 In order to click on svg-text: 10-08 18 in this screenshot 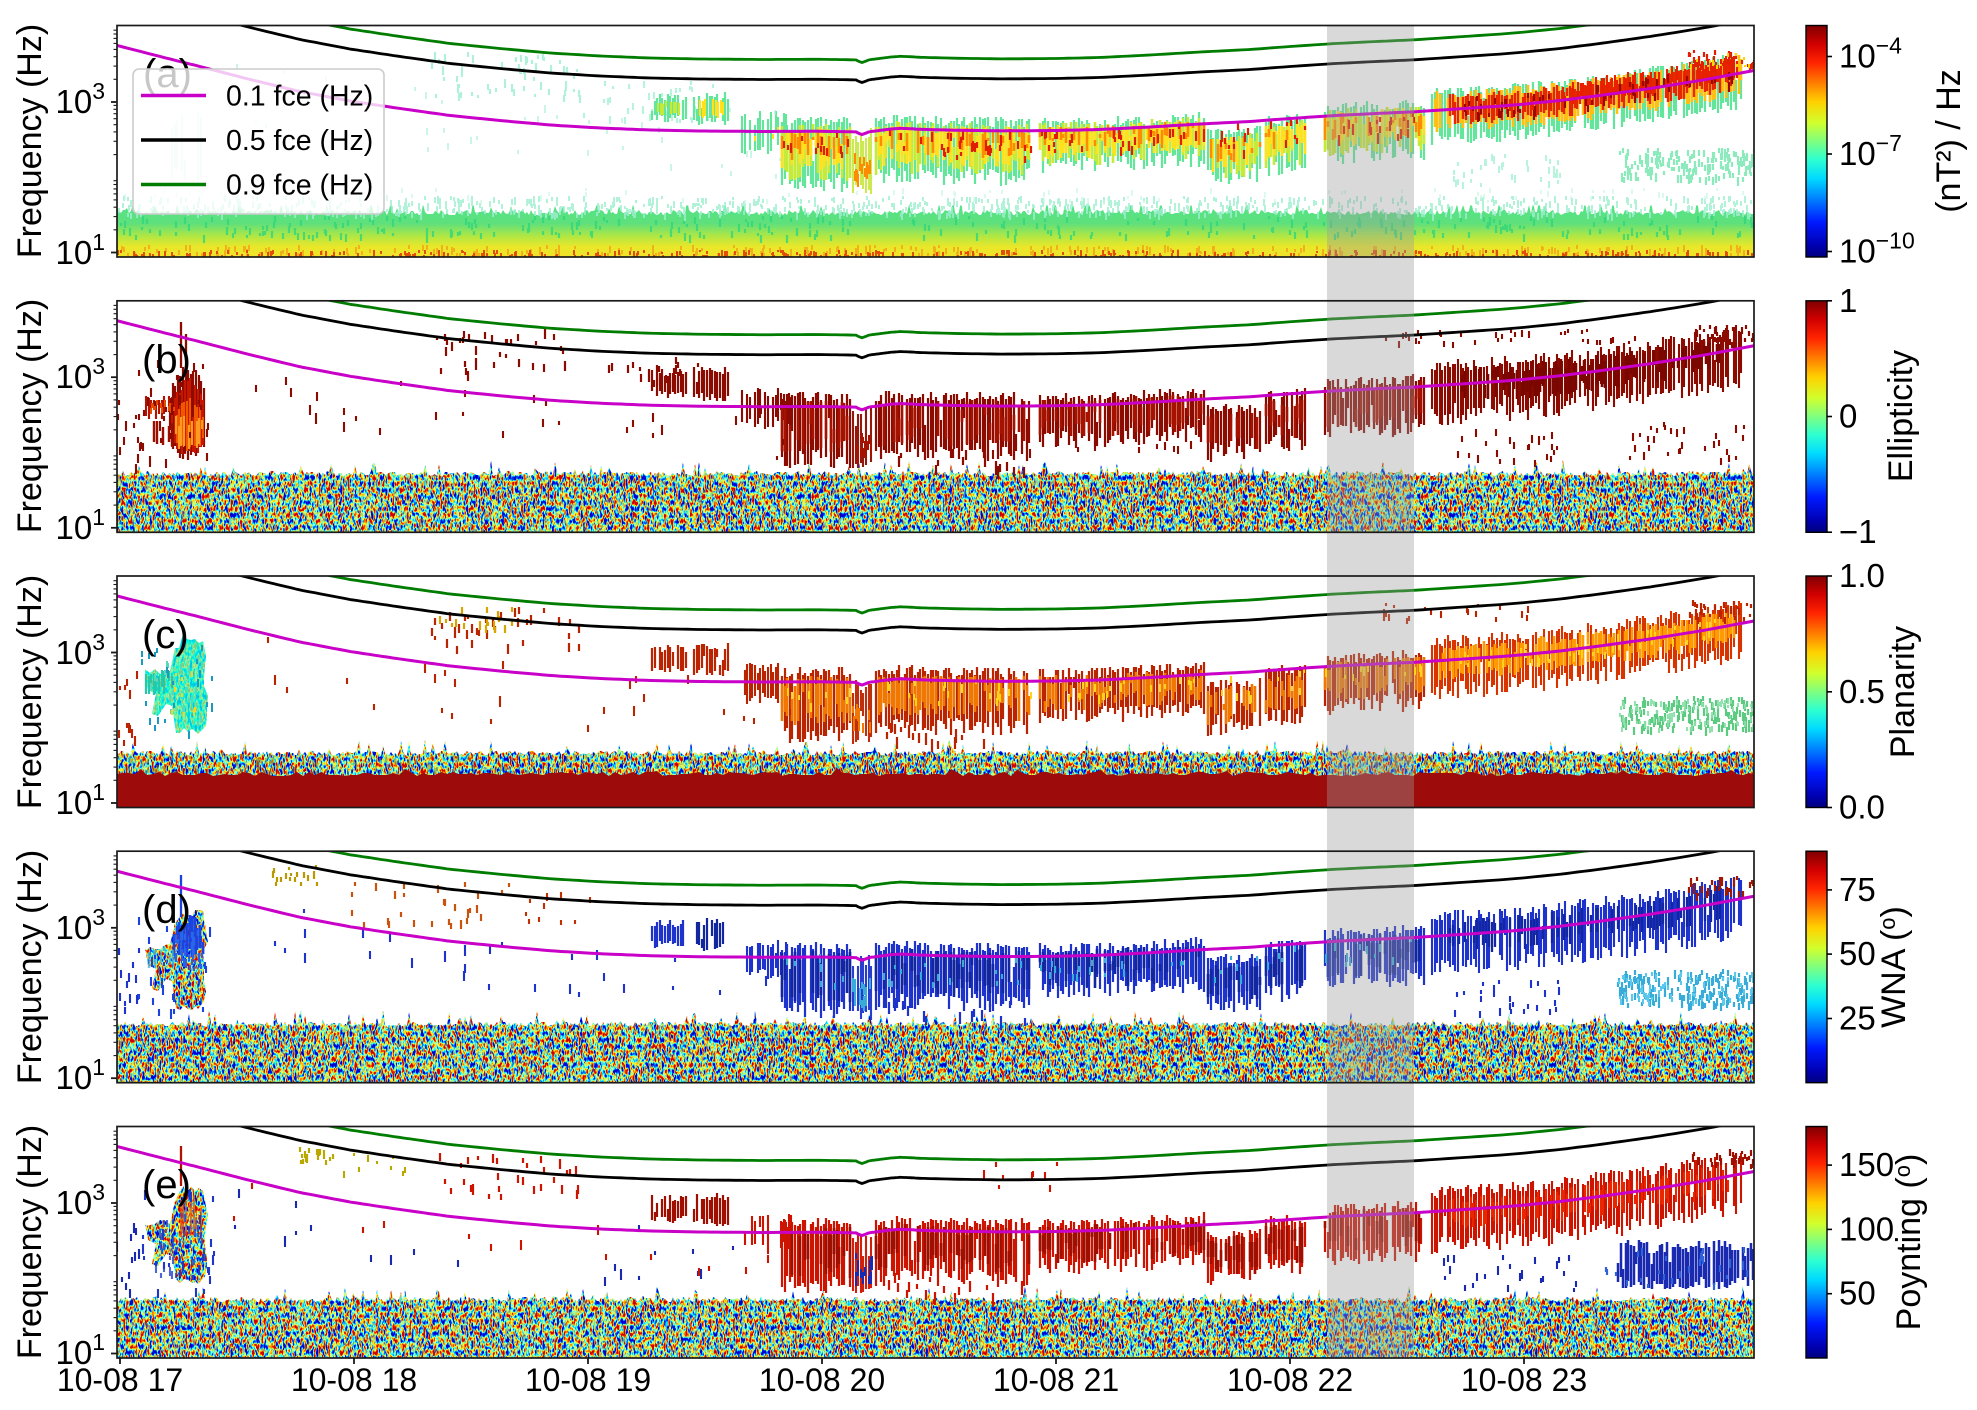, I will do `click(354, 1380)`.